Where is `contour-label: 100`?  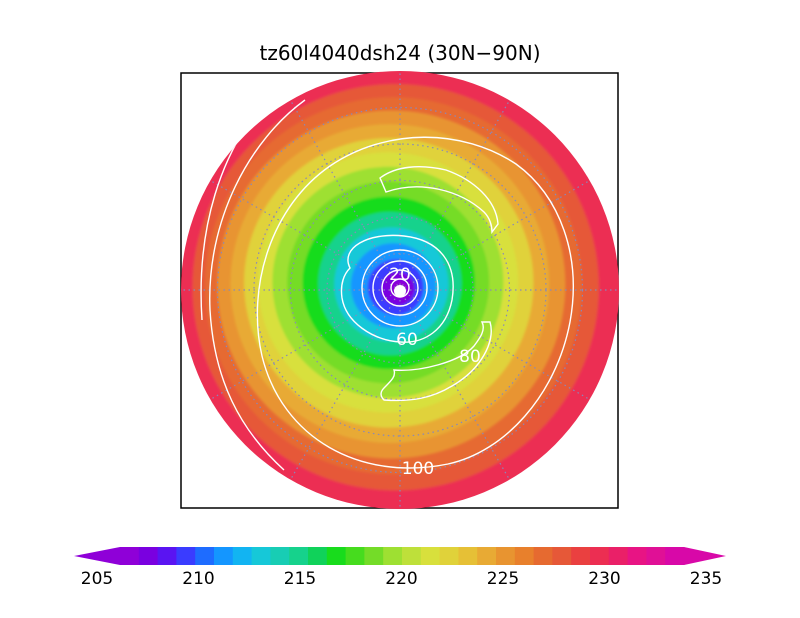
contour-label: 100 is located at coordinates (418, 469).